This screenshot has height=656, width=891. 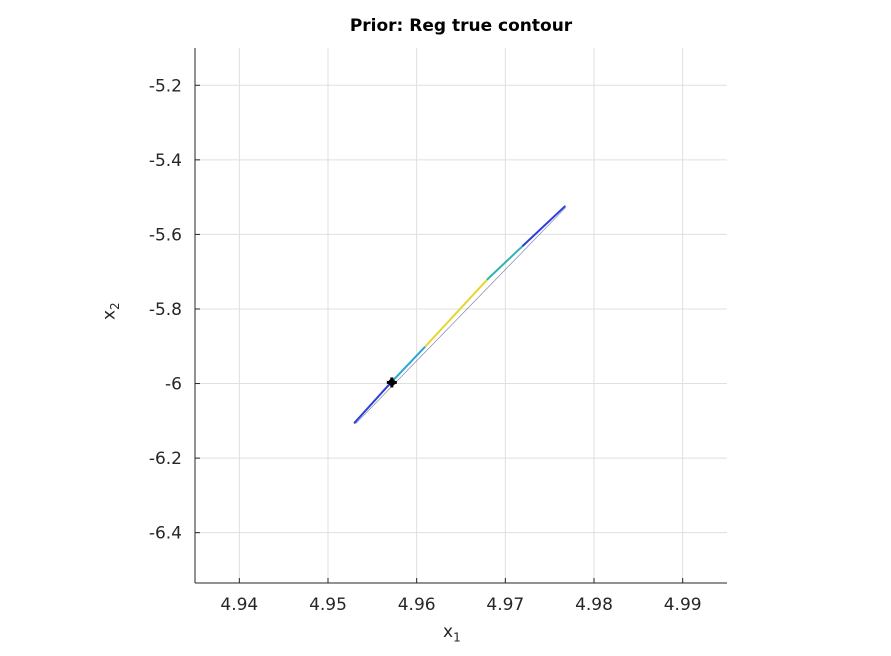 I want to click on x-tick-label: 4.97, so click(x=505, y=605).